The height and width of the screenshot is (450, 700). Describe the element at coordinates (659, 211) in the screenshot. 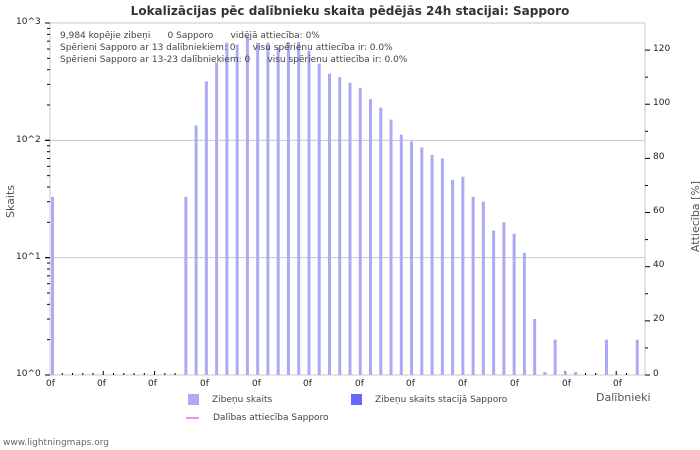

I see `y-right-tick-60: 60` at that location.